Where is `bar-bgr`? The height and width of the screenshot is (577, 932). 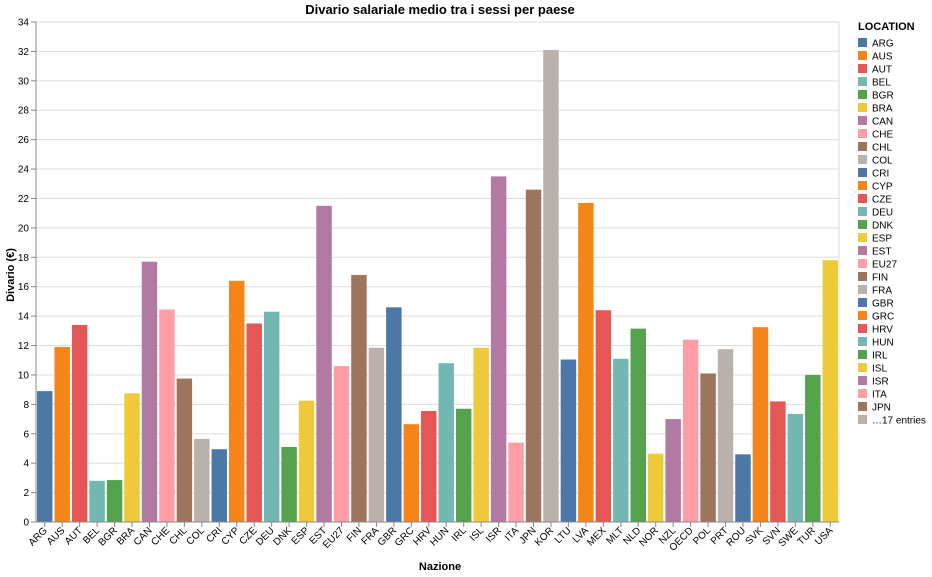 bar-bgr is located at coordinates (114, 501).